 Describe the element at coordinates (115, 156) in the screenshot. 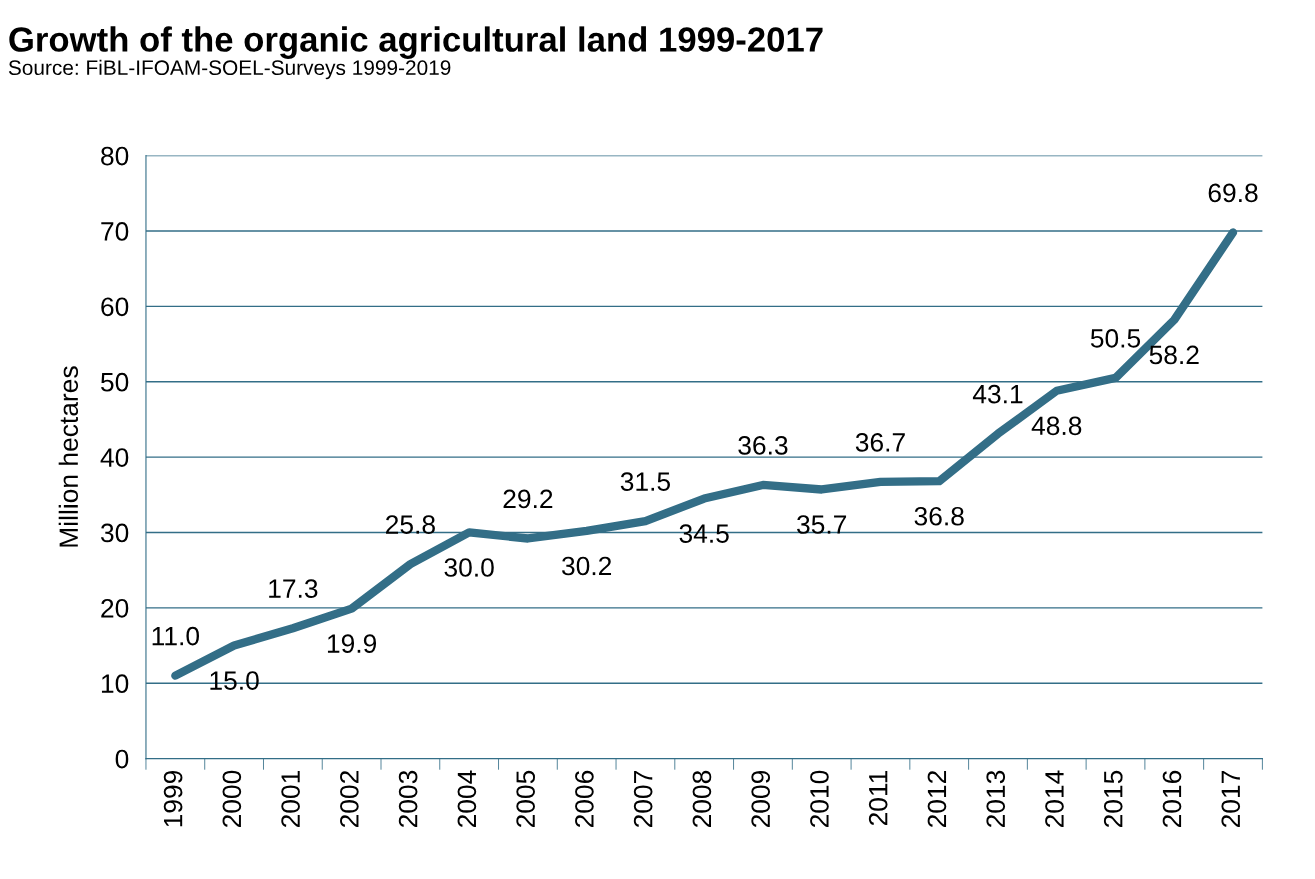

I see `y-tick-label: 80` at that location.